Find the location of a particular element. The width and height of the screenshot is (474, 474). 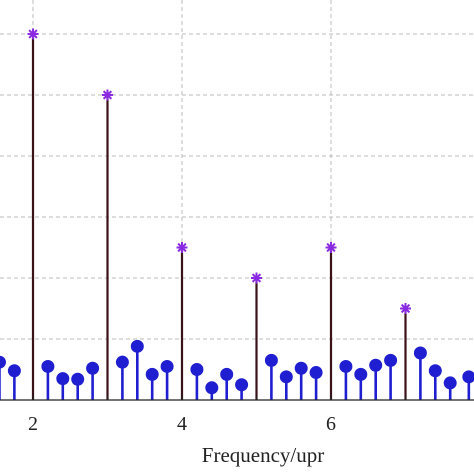

x-ticks: 2 4 6 is located at coordinates (217, 415).